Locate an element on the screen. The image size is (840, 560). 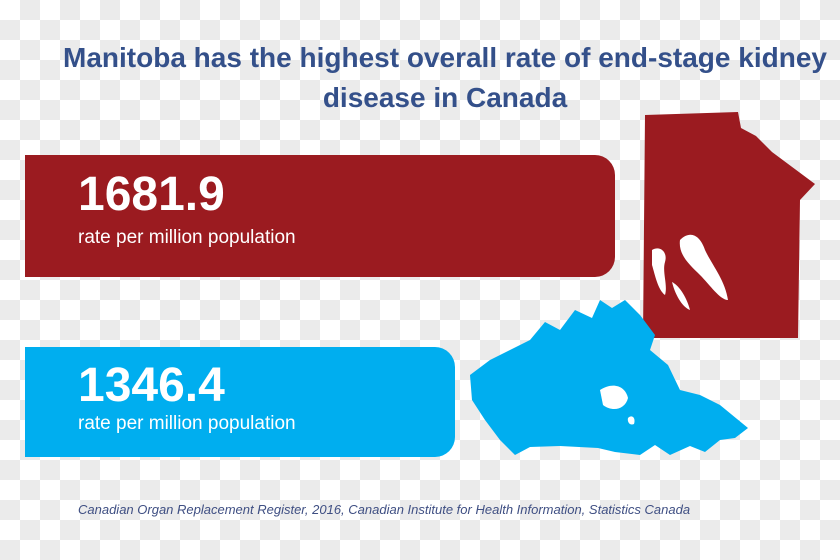
manitoba-rate-label: rate per million population is located at coordinates (187, 237).